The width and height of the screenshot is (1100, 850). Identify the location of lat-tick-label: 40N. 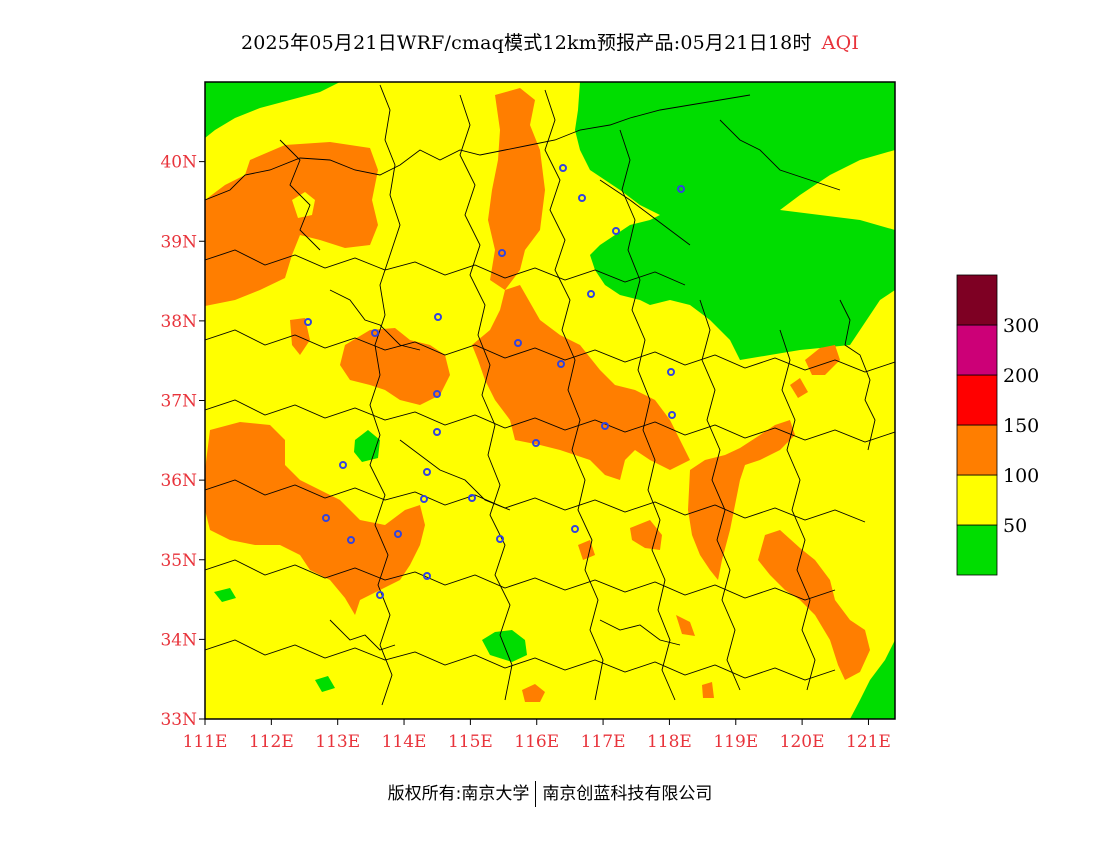
(178, 163).